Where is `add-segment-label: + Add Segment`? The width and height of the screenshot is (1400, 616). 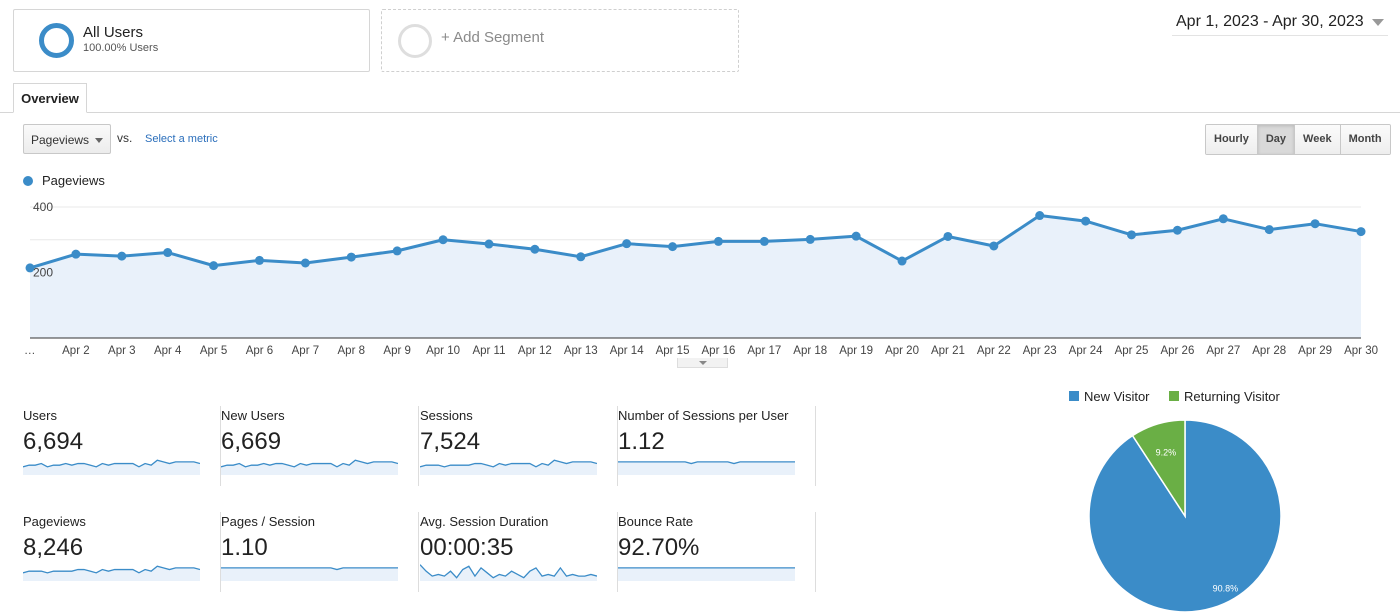 add-segment-label: + Add Segment is located at coordinates (492, 37).